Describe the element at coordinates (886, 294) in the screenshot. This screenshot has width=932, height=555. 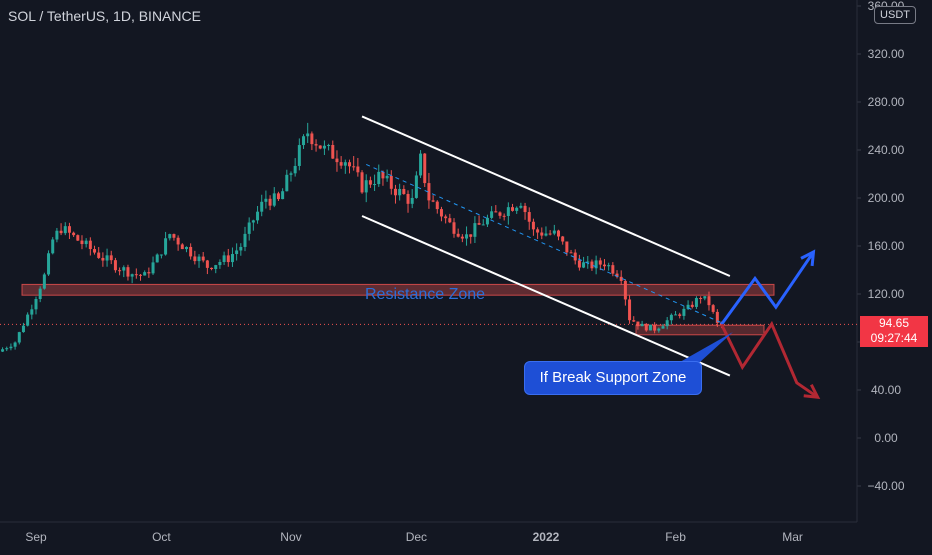
I see `y-tick-label: 120.00` at that location.